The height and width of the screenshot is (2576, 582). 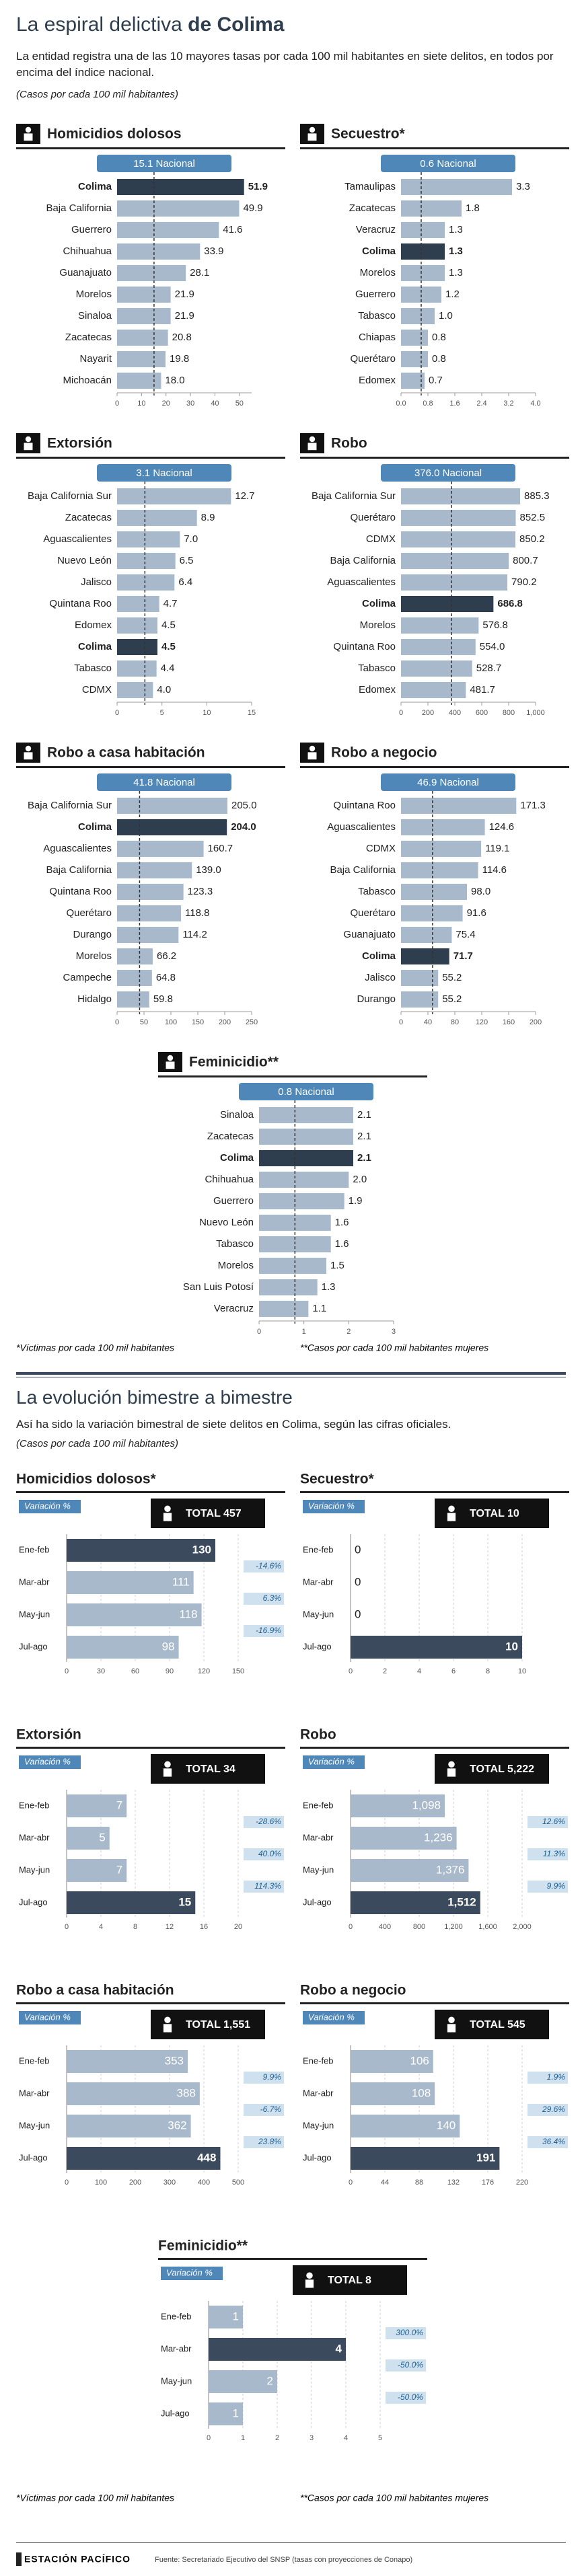 I want to click on category-label: Morelos, so click(x=236, y=1265).